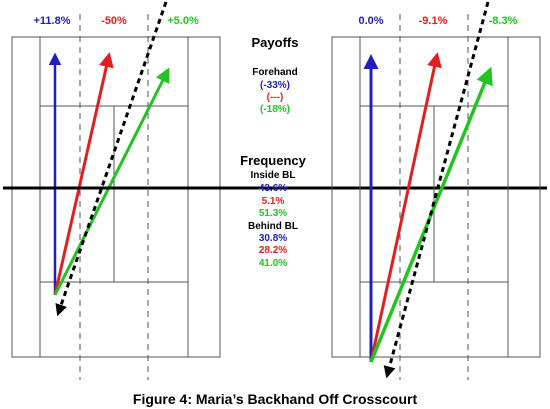 This screenshot has width=550, height=409. Describe the element at coordinates (273, 238) in the screenshot. I see `behind-blue: 30.8%` at that location.